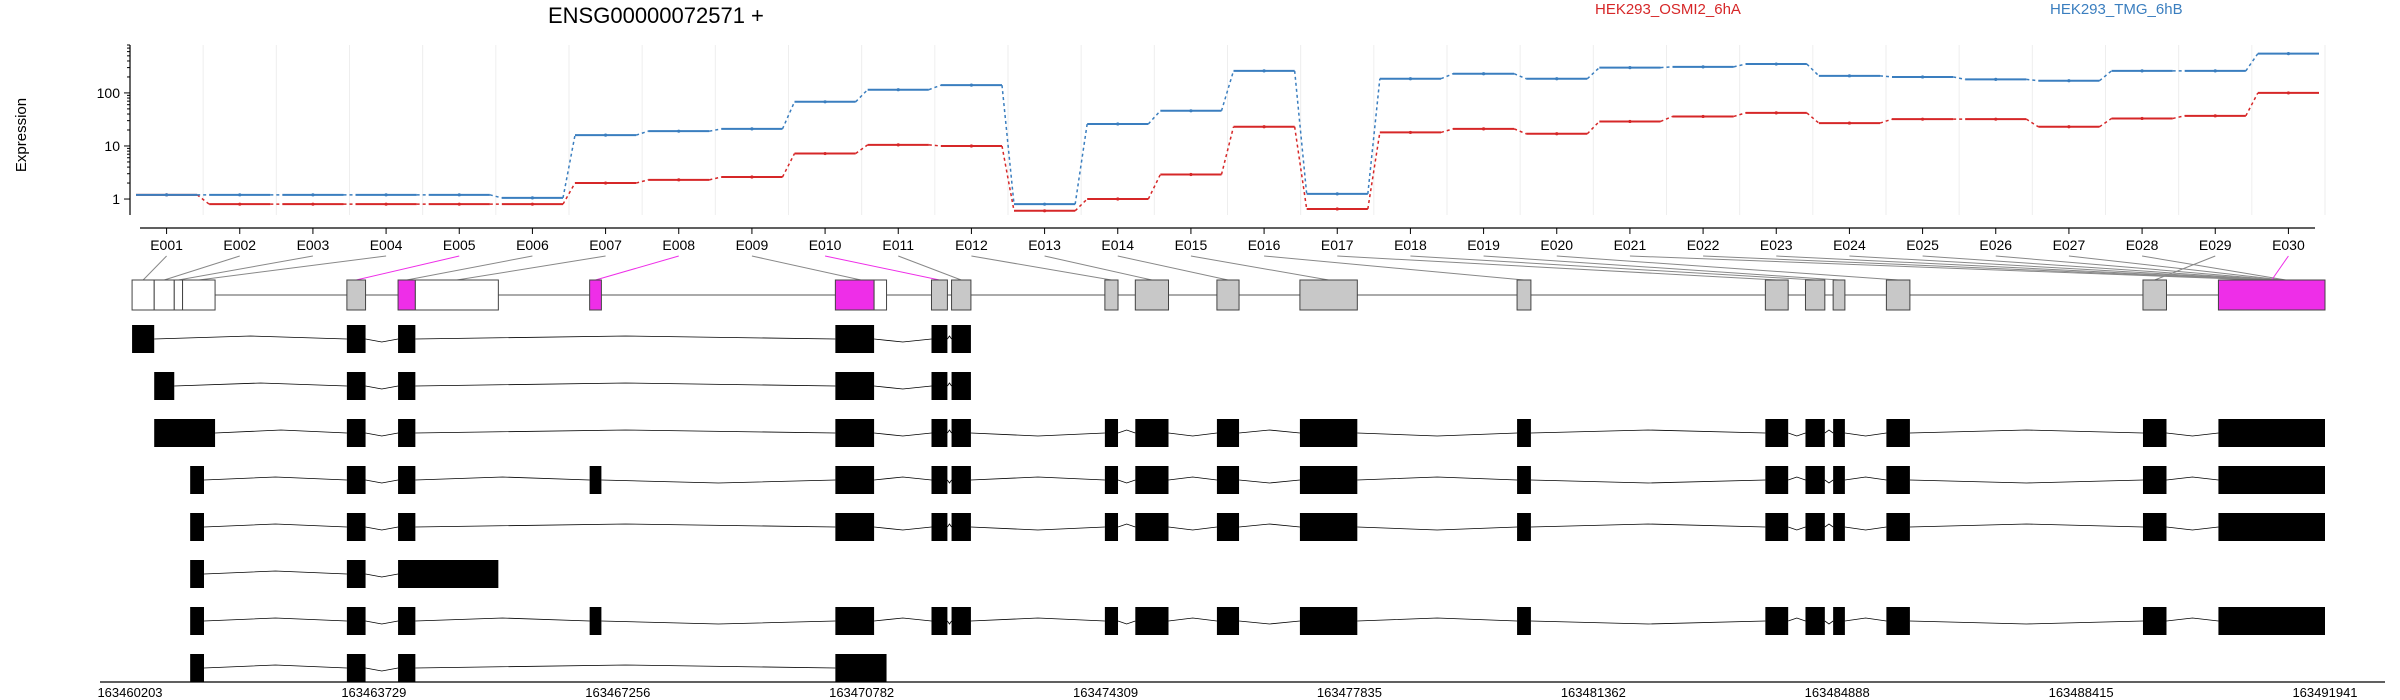  Describe the element at coordinates (1105, 692) in the screenshot. I see `genomic-tick-label: 163474309` at that location.